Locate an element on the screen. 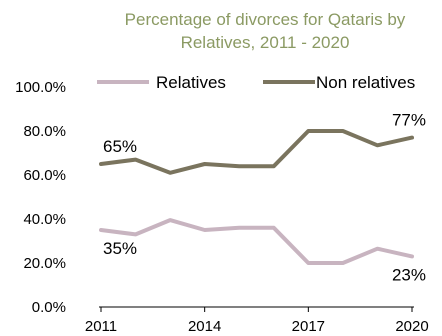 This screenshot has height=336, width=442. legend-label: Relatives is located at coordinates (191, 82).